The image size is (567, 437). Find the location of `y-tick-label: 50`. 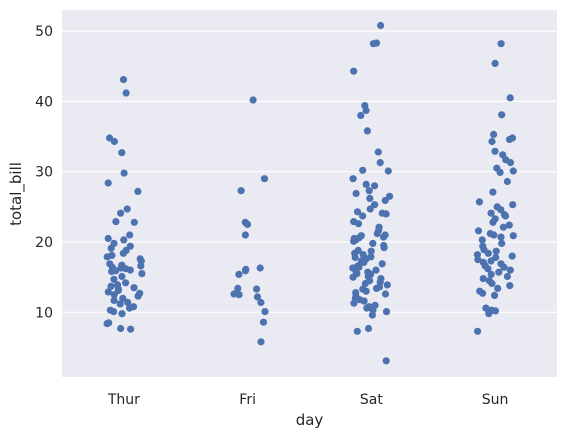

y-tick-label: 50 is located at coordinates (44, 32).